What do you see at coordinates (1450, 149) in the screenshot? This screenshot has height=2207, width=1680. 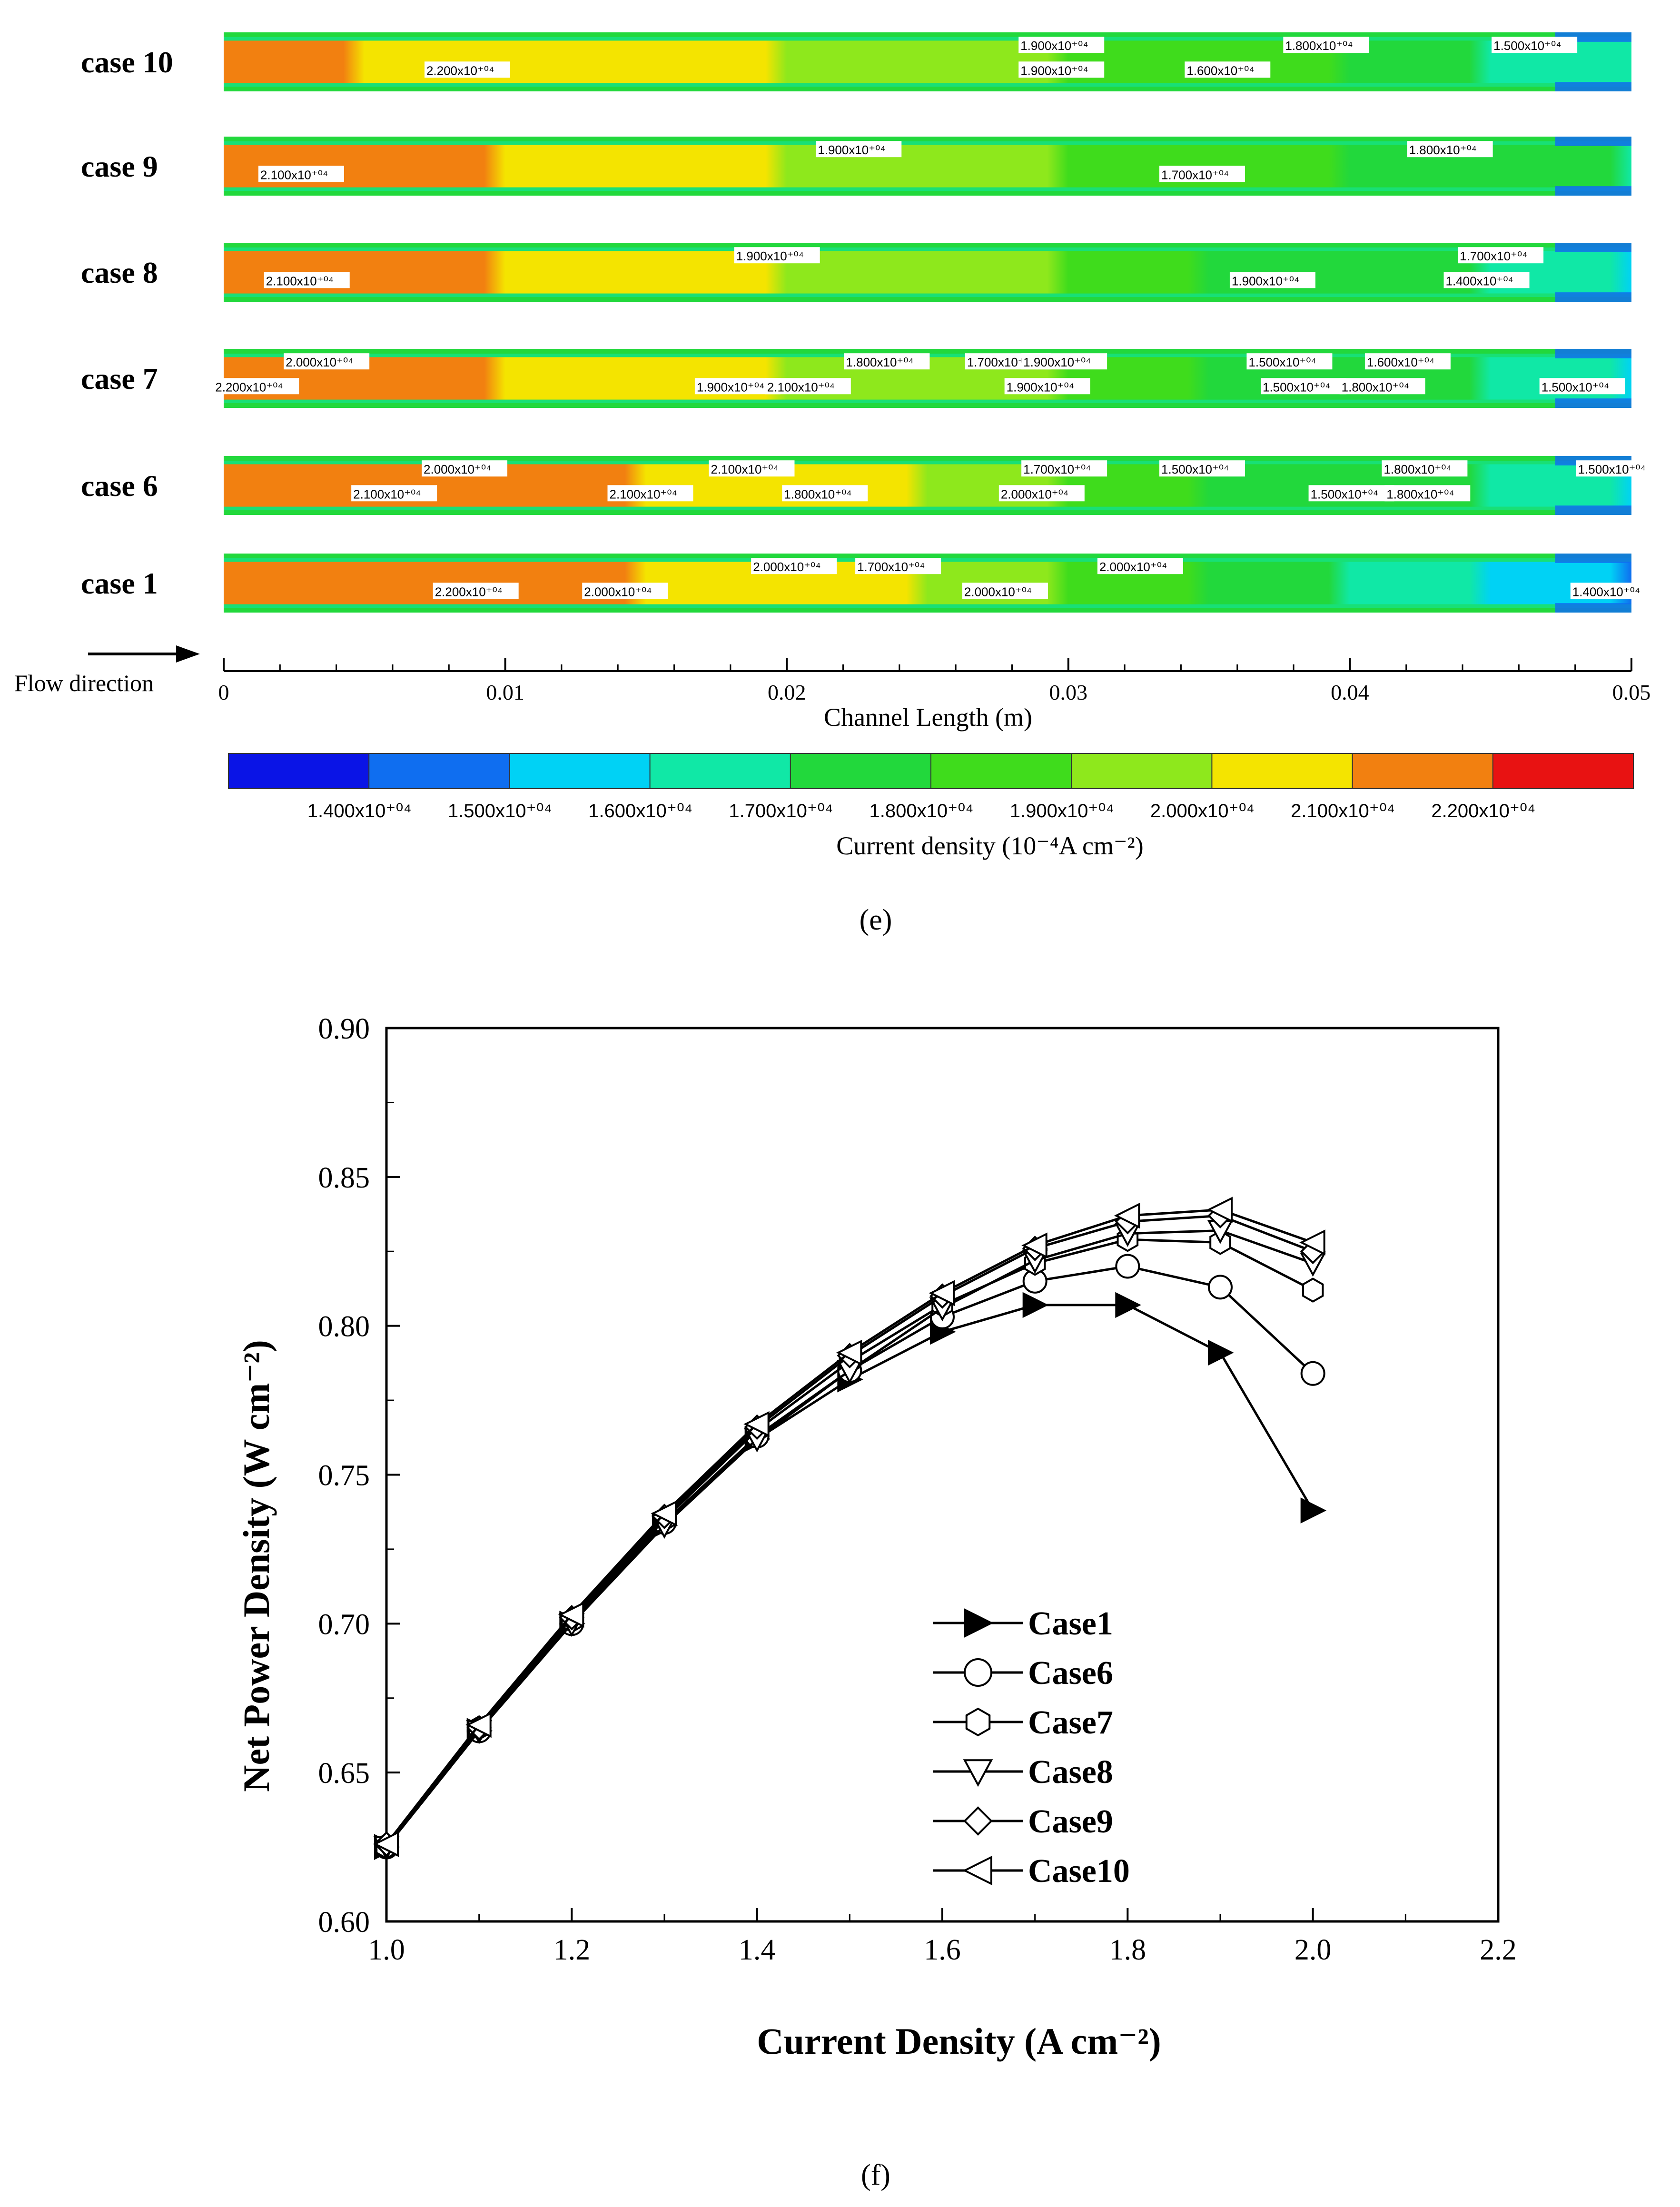 I see `contour-label: 1.800x10⁺⁰⁴` at bounding box center [1450, 149].